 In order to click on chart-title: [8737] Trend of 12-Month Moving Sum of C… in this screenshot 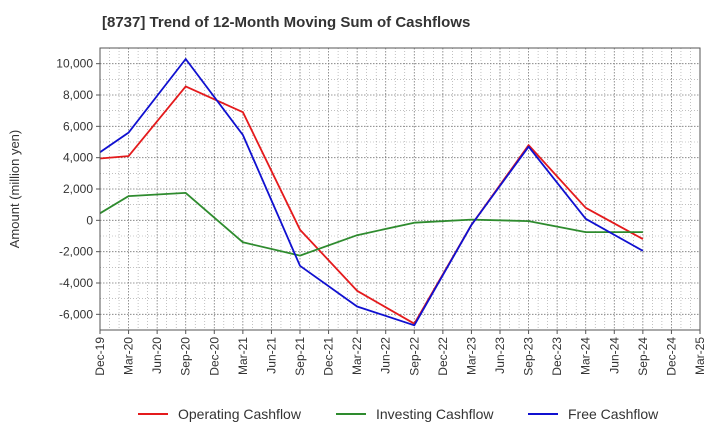, I will do `click(286, 22)`.